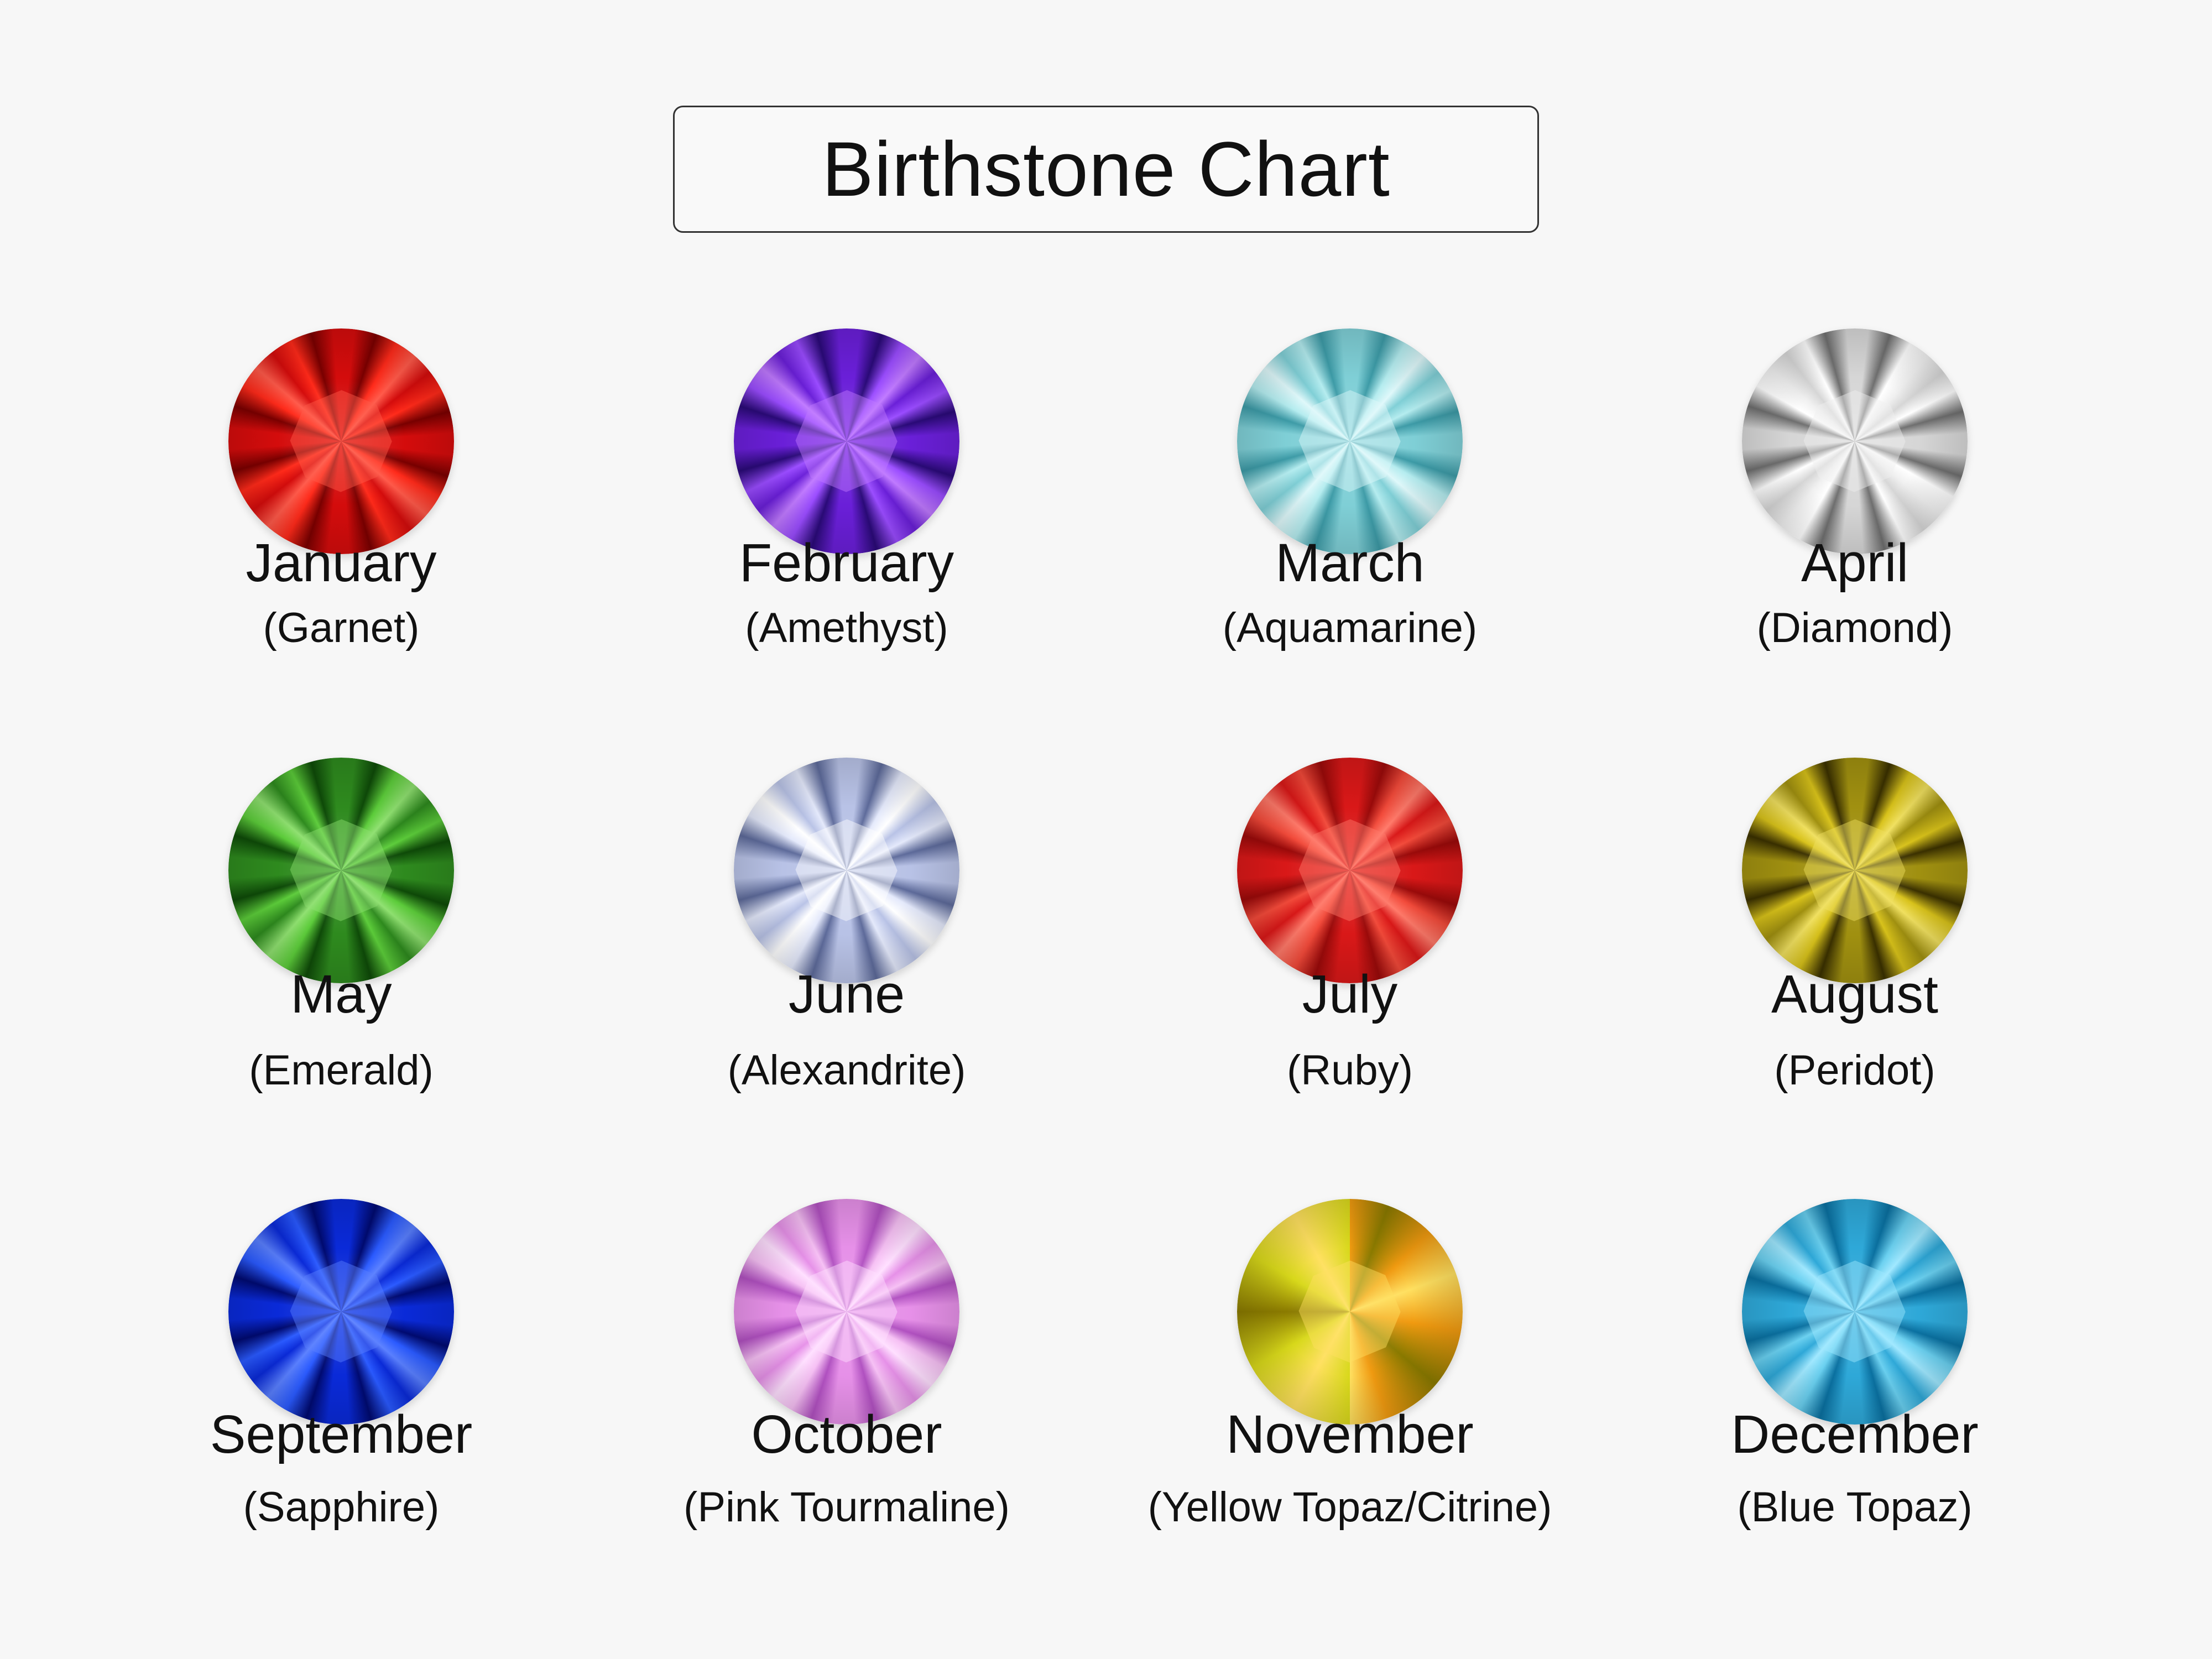 The width and height of the screenshot is (2212, 1659). What do you see at coordinates (342, 1434) in the screenshot?
I see `month-label: September` at bounding box center [342, 1434].